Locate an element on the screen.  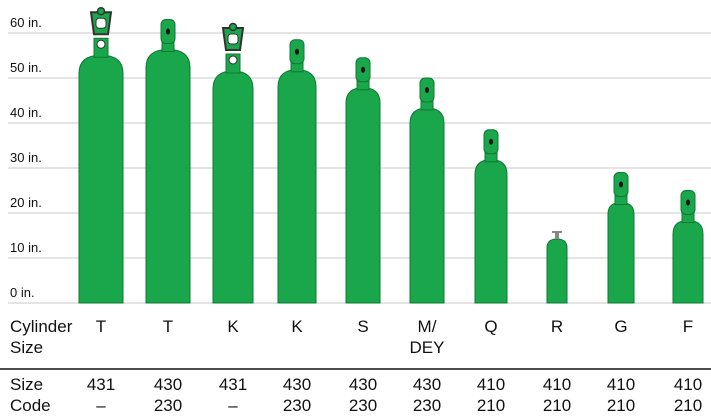
cylinder-size: M/DEY is located at coordinates (427, 337).